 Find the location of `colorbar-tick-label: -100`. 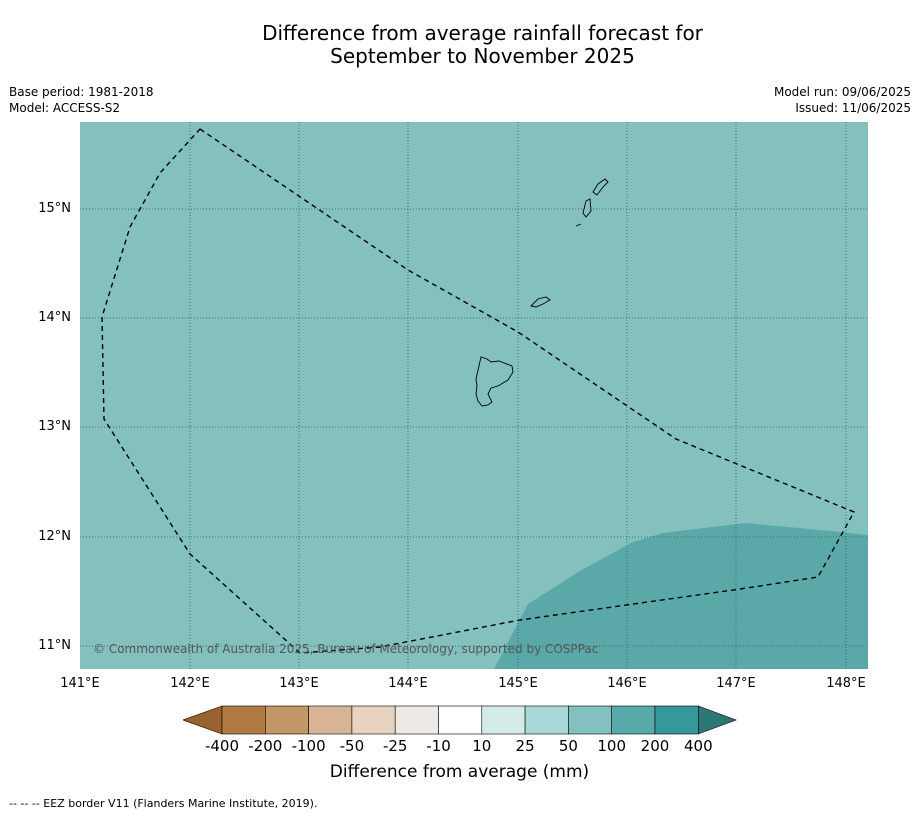

colorbar-tick-label: -100 is located at coordinates (308, 746).